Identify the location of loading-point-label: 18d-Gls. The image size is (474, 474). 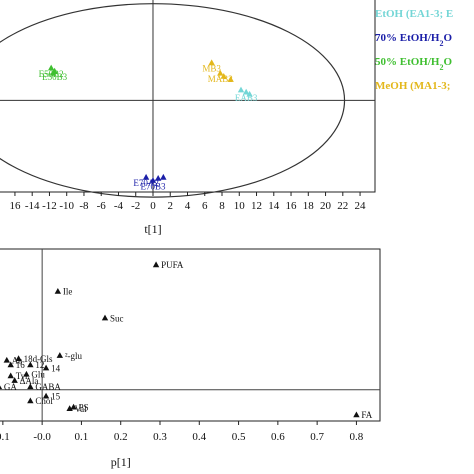
(38, 359).